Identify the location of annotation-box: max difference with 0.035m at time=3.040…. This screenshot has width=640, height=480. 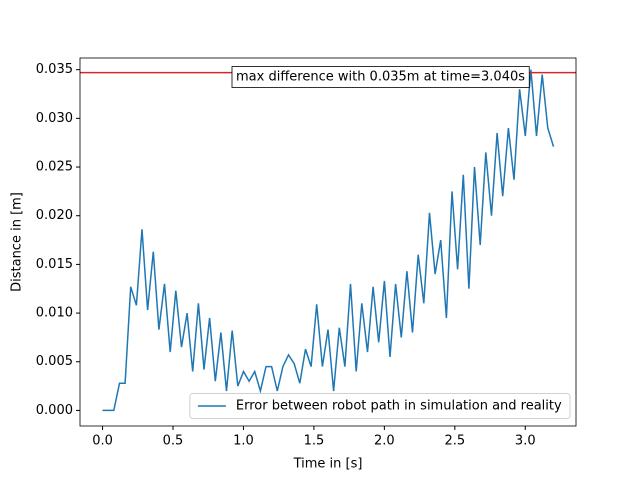
(380, 77).